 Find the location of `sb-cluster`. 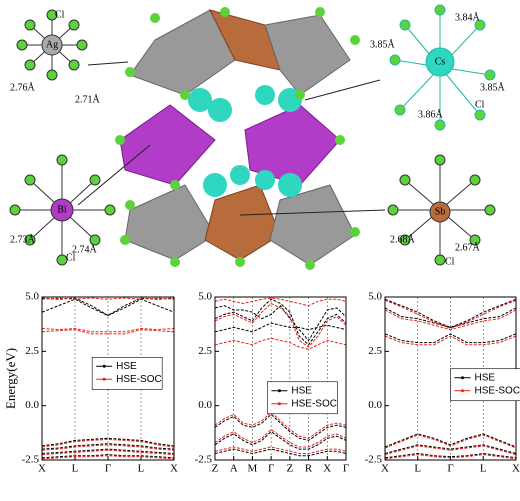

sb-cluster is located at coordinates (441, 210).